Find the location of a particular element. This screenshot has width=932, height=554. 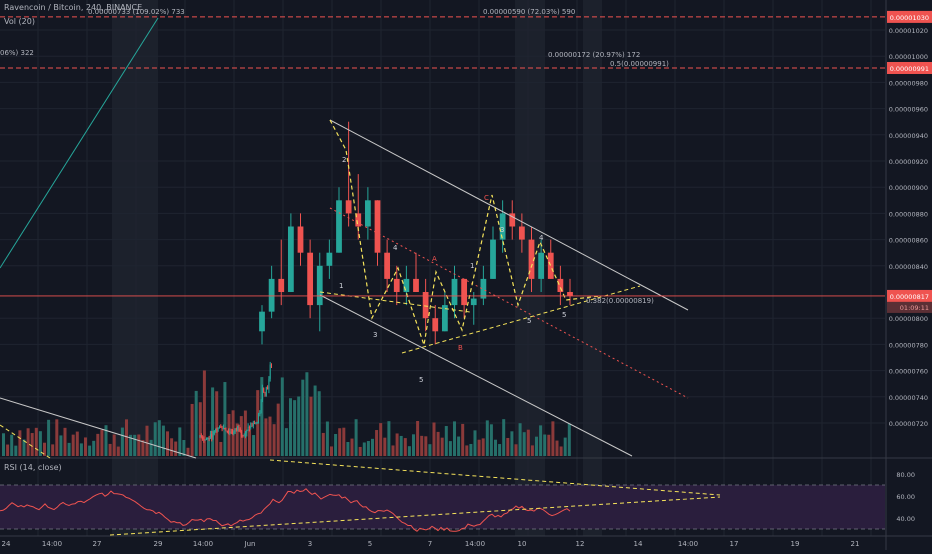

channel-lower is located at coordinates (476, 375).